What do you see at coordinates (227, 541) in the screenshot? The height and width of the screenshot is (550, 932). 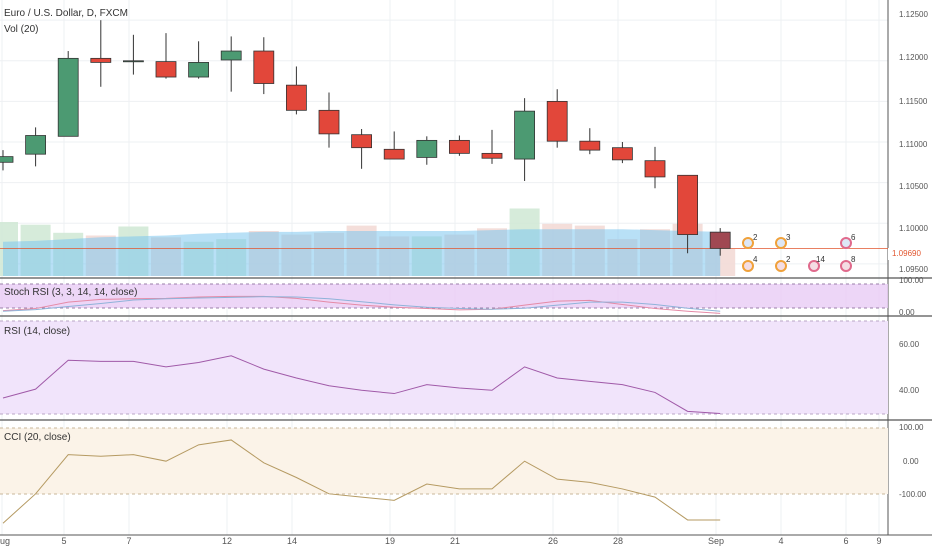 I see `date-tick: 12` at bounding box center [227, 541].